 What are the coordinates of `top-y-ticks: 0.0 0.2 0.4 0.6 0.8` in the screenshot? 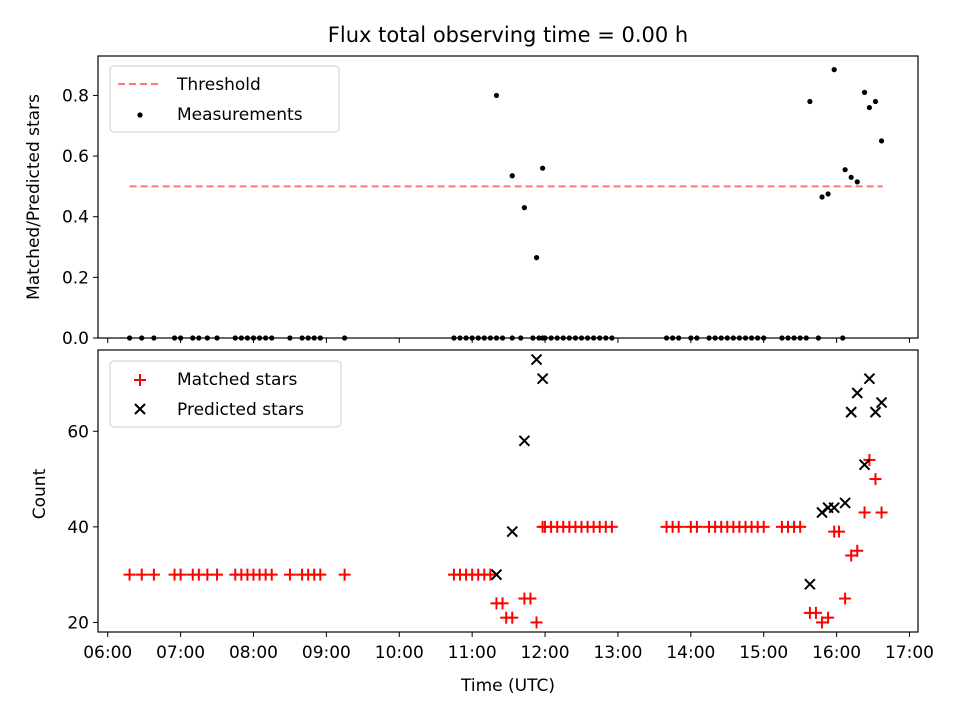 It's located at (80, 217).